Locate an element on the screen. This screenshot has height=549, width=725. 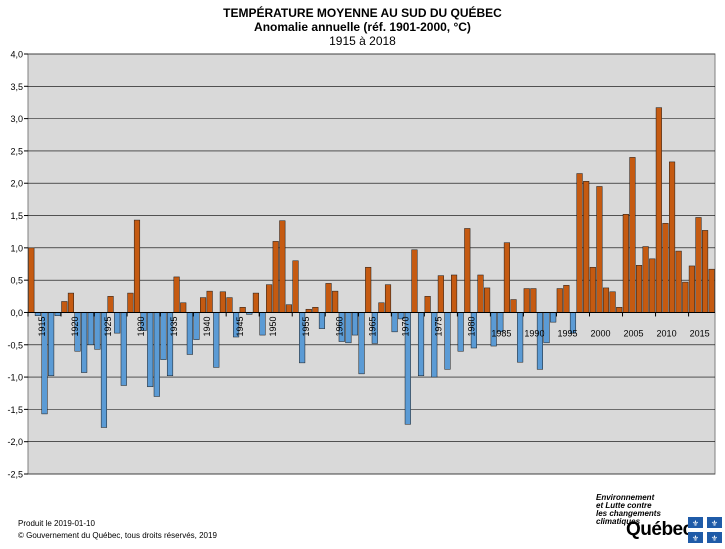
x-tick-label: 1955 is located at coordinates (306, 326).